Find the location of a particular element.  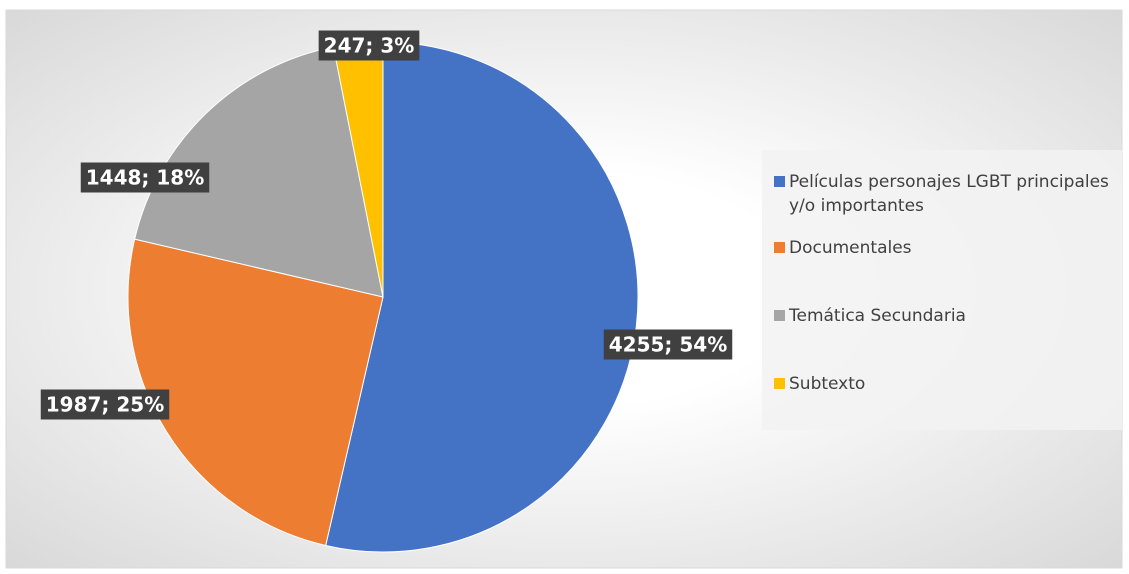

data-label-text: 247; 3% is located at coordinates (369, 46).